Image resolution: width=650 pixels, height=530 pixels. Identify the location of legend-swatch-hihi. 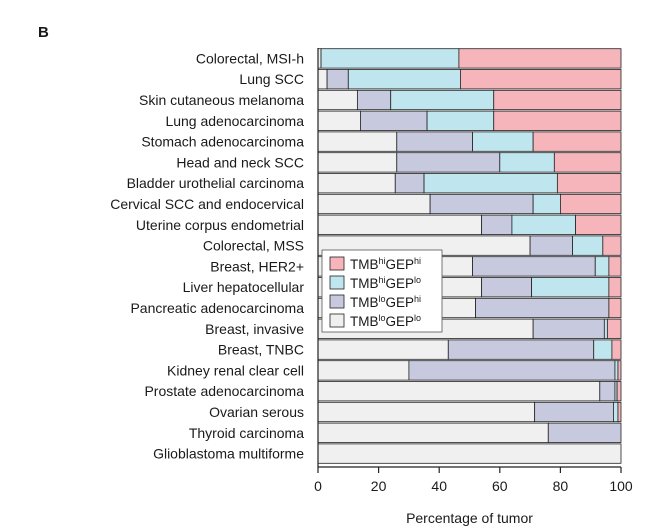
(337, 263).